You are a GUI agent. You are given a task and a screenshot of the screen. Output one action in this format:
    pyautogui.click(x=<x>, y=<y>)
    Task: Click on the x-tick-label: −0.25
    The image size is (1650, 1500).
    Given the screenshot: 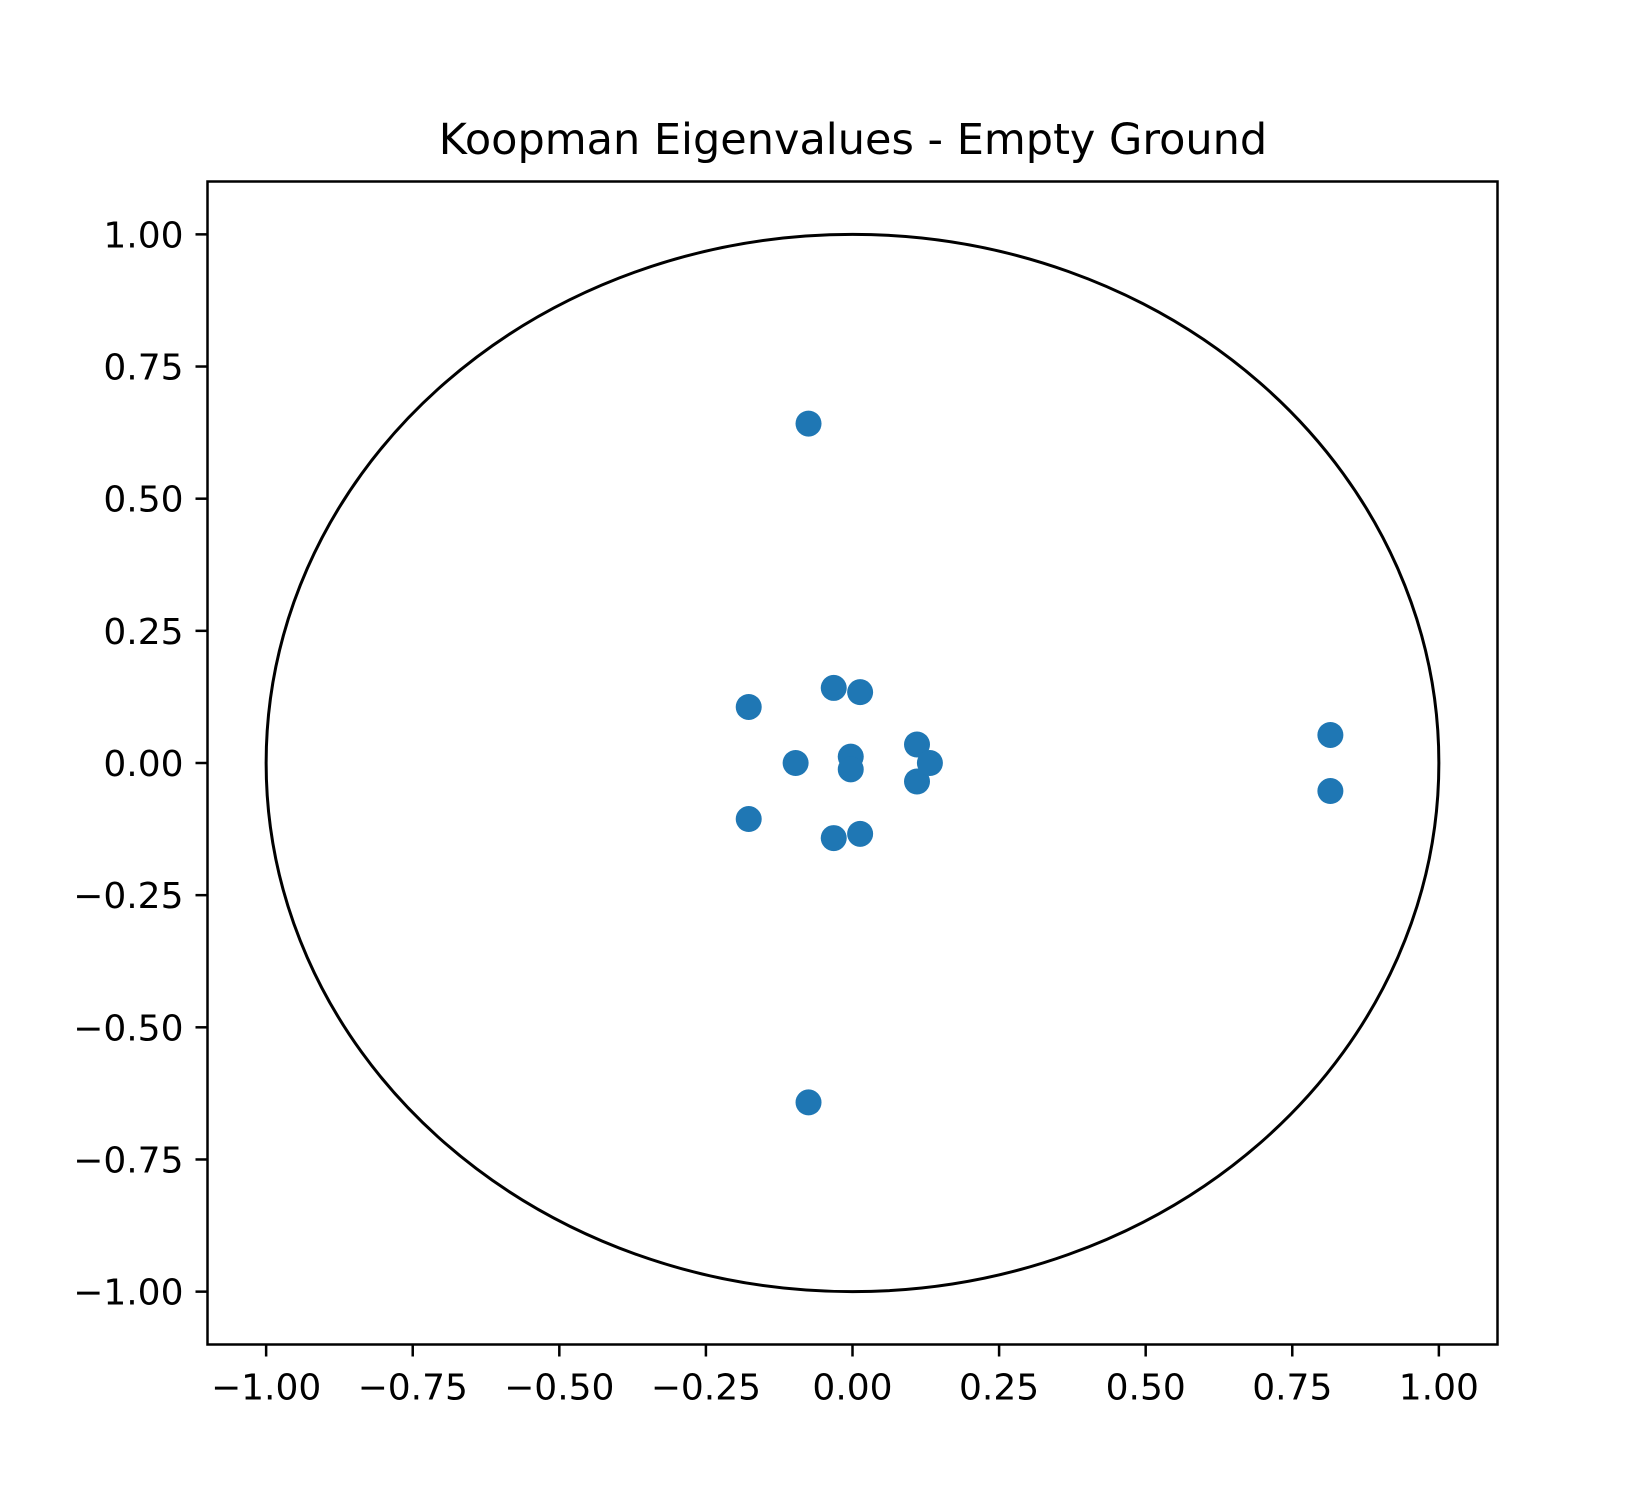 What is the action you would take?
    pyautogui.click(x=706, y=1388)
    